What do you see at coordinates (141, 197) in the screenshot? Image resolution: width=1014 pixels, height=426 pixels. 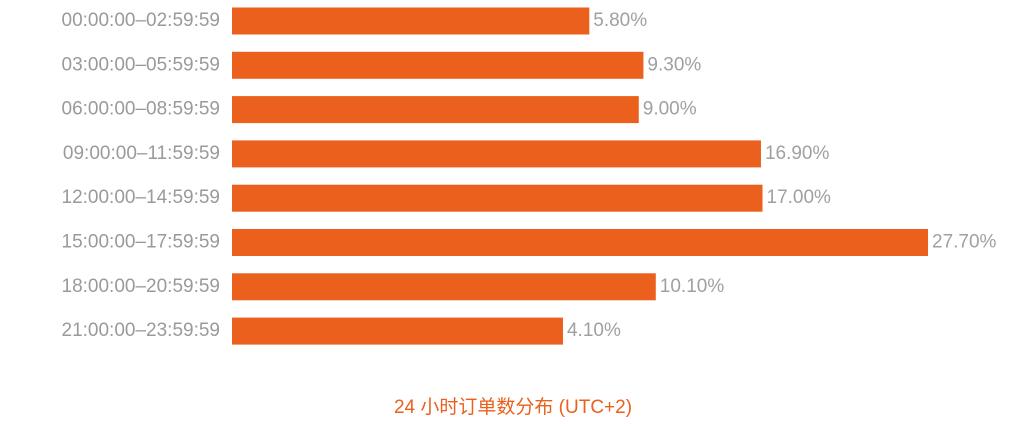 I see `category-label: 12:00:00–14:59:59` at bounding box center [141, 197].